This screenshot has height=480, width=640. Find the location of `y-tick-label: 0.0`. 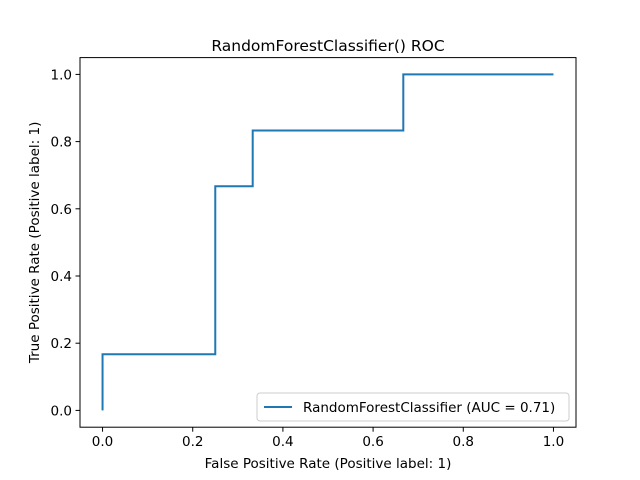

y-tick-label: 0.0 is located at coordinates (61, 411).